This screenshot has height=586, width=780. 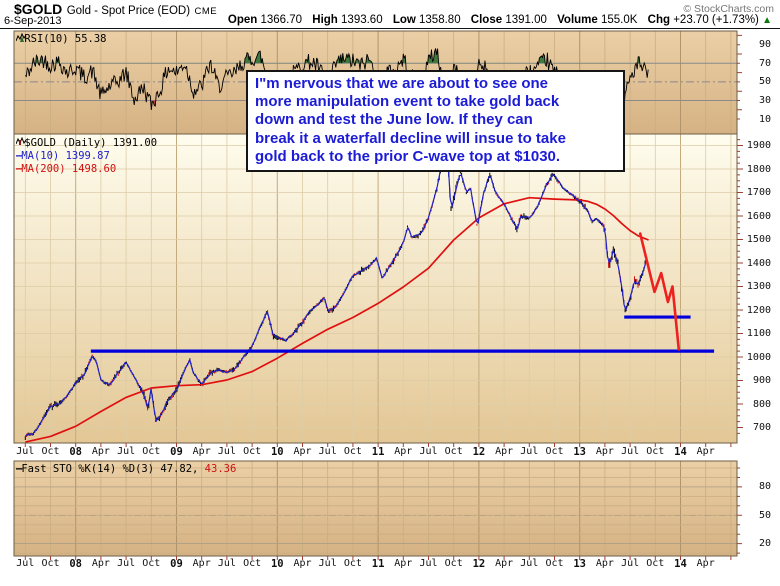 What do you see at coordinates (764, 45) in the screenshot?
I see `rsi-ytick-label: 90` at bounding box center [764, 45].